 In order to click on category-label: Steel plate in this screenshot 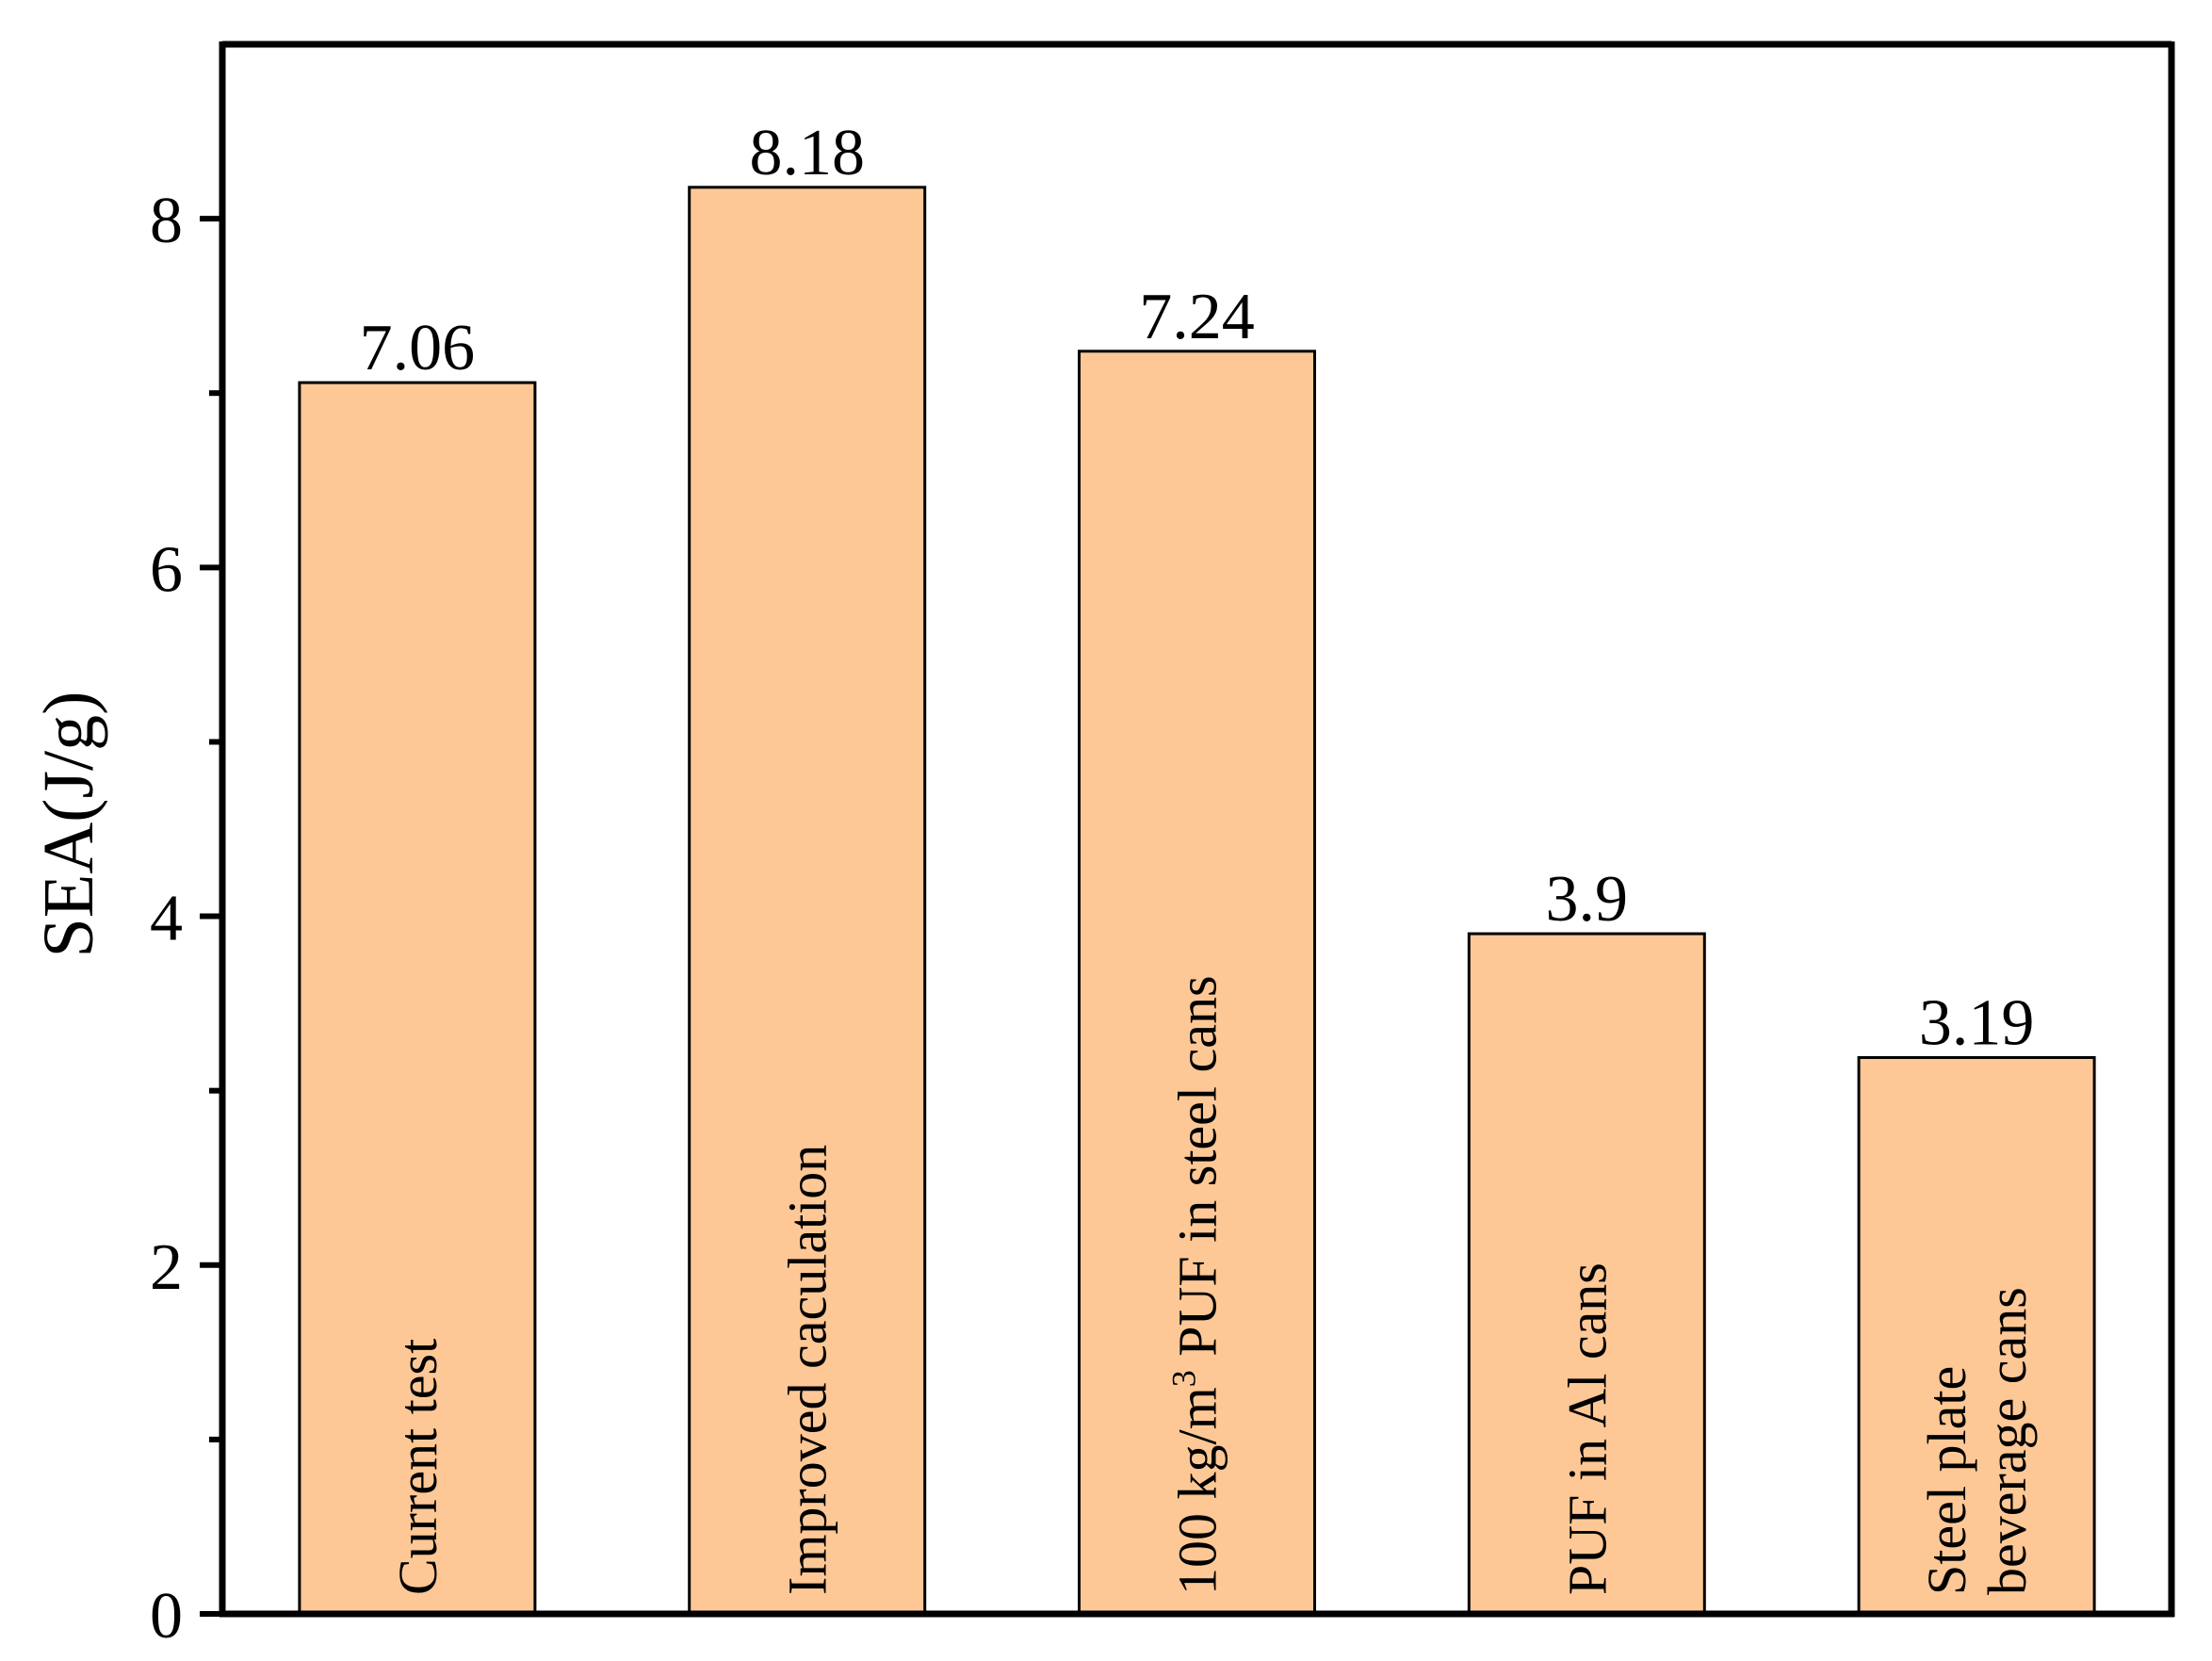, I will do `click(1946, 1480)`.